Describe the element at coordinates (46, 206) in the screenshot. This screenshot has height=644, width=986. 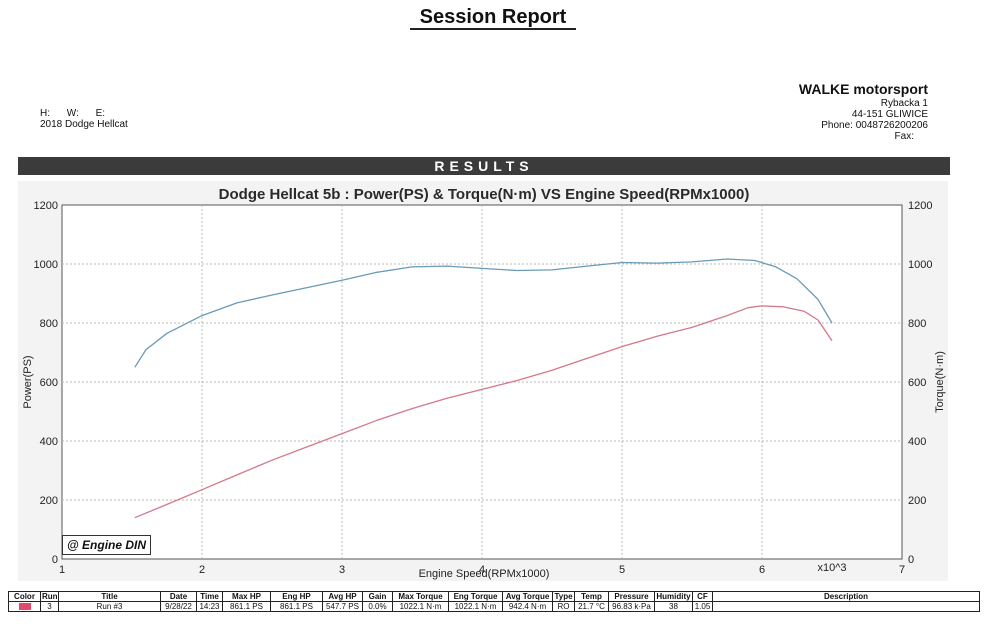
I see `y-tick-label-left: 1200` at that location.